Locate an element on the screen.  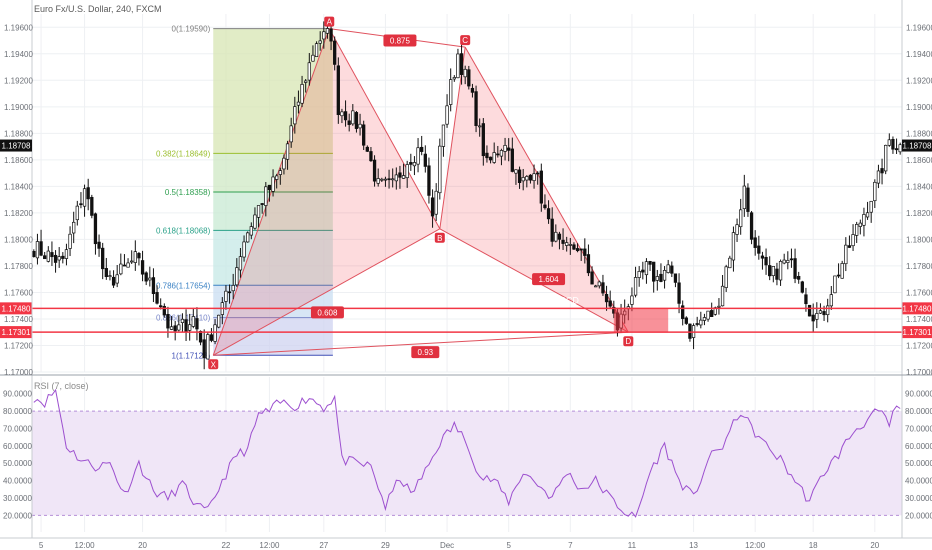
fib-level-label: 0.886(1.17410) is located at coordinates (183, 318).